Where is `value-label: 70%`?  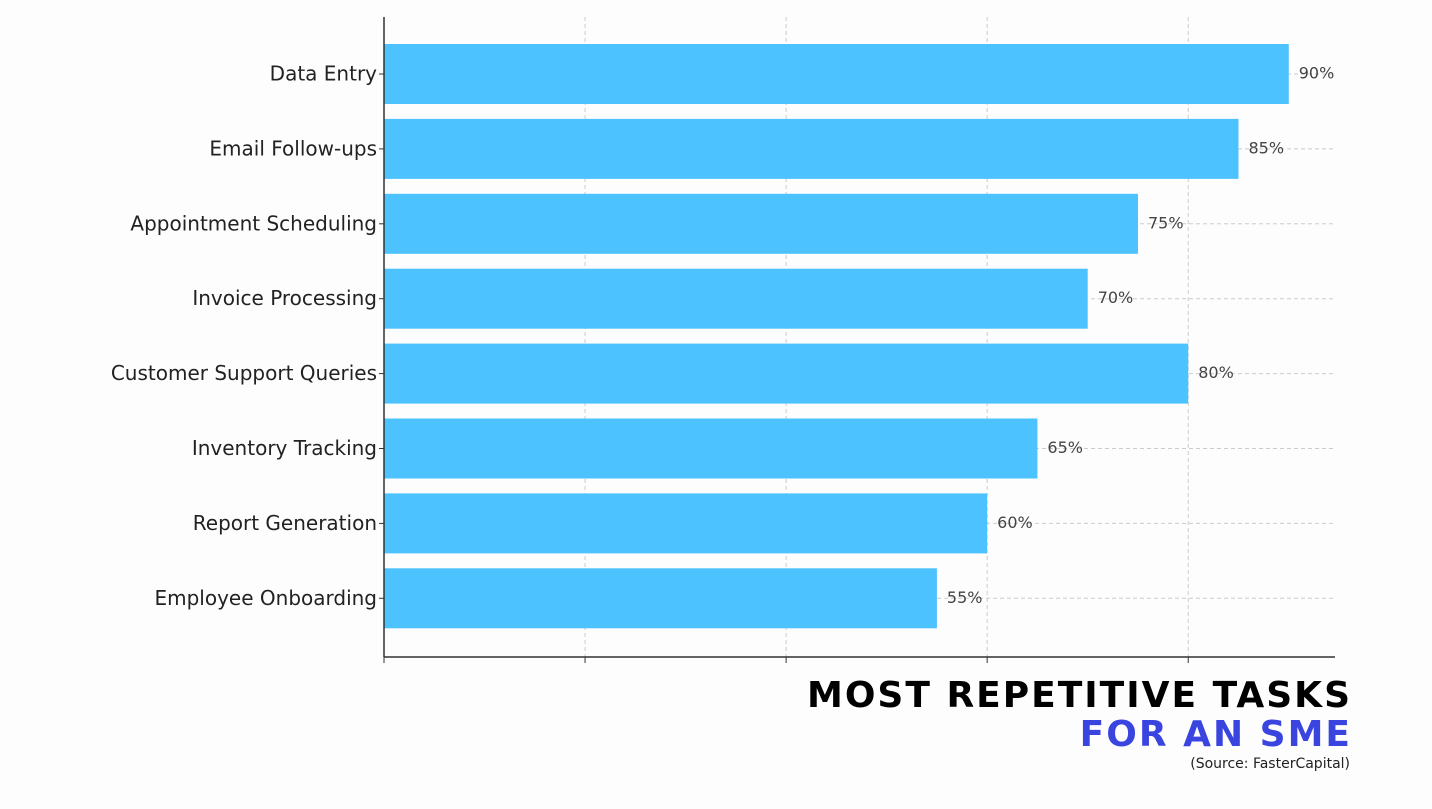
value-label: 70% is located at coordinates (1116, 297).